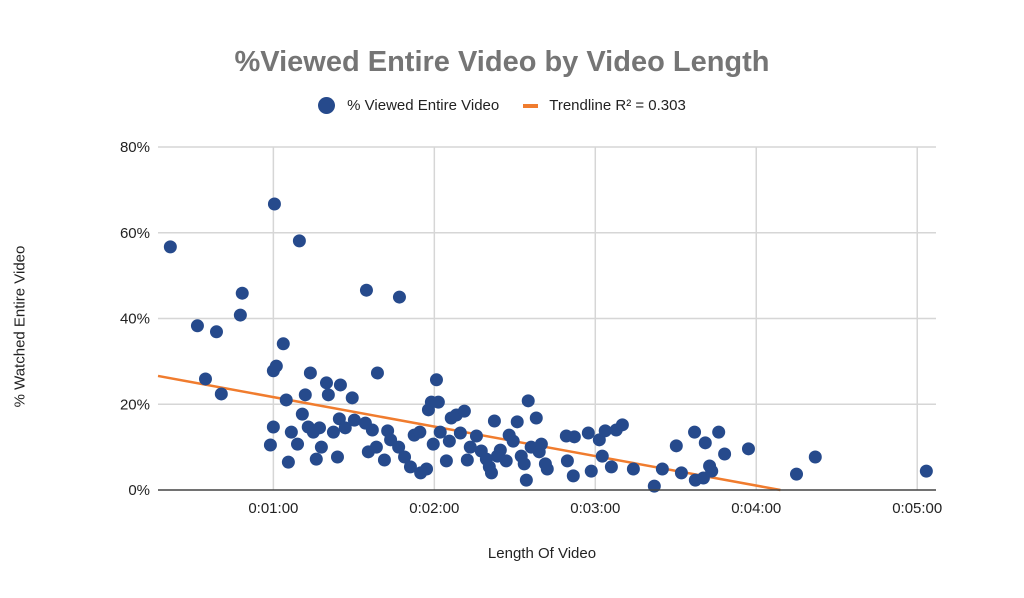 This screenshot has height=598, width=1024. What do you see at coordinates (542, 553) in the screenshot?
I see `x-axis-label: Length Of Video` at bounding box center [542, 553].